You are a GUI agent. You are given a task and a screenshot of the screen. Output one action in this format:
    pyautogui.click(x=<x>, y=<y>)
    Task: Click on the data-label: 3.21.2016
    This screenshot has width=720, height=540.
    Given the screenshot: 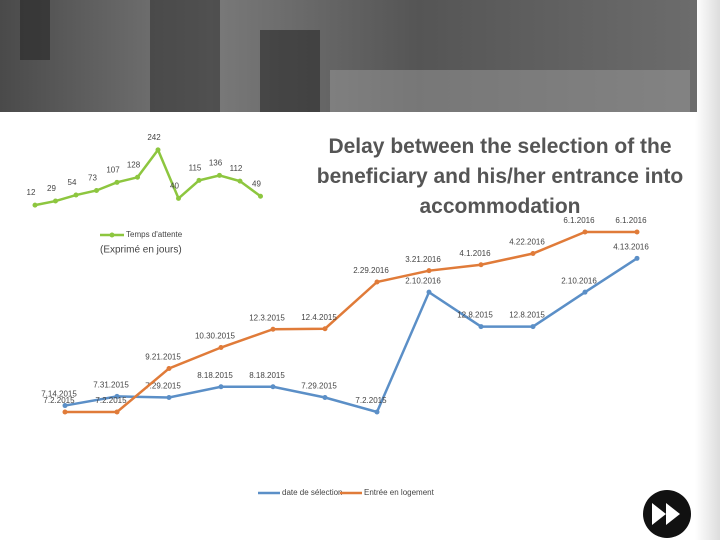 What is the action you would take?
    pyautogui.click(x=423, y=259)
    